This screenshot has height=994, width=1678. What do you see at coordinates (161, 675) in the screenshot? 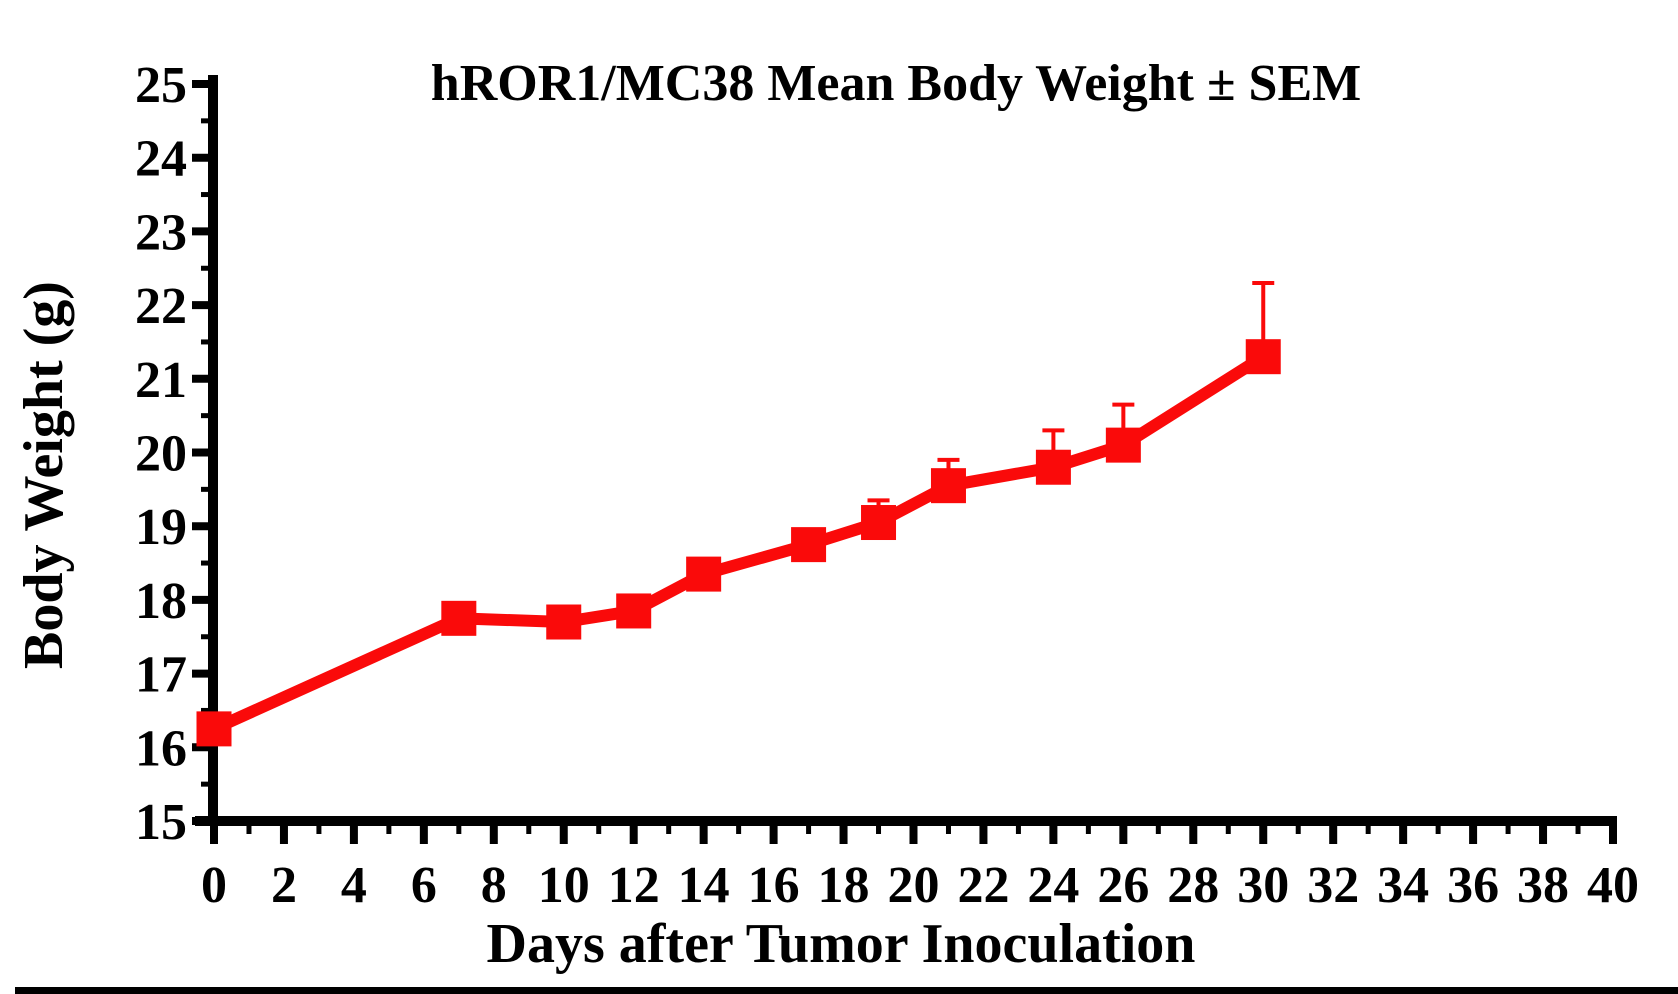
I see `y-tick-label: 17` at bounding box center [161, 675].